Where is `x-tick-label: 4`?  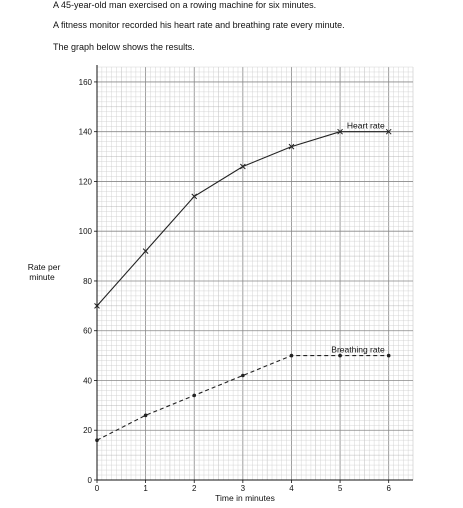 x-tick-label: 4 is located at coordinates (291, 488).